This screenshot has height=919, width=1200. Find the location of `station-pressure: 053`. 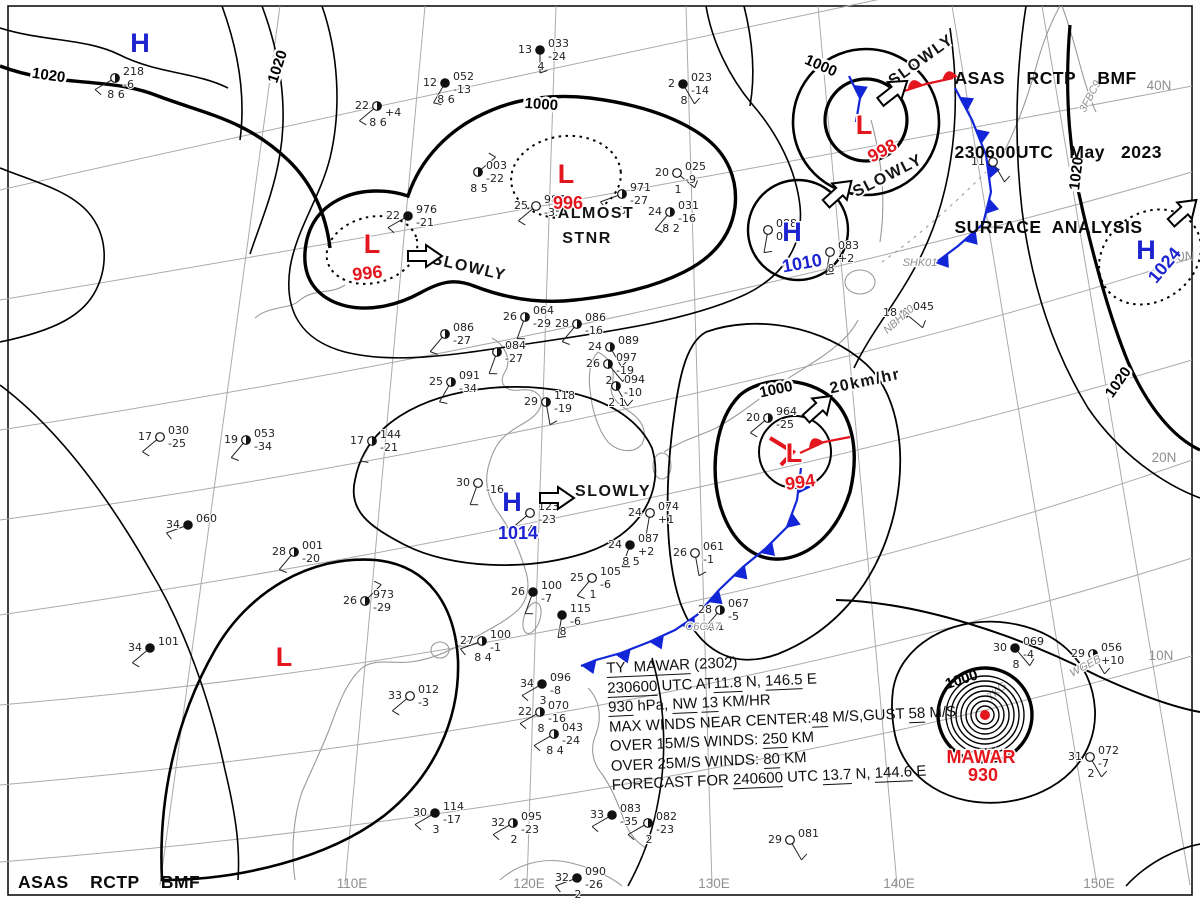

station-pressure: 053 is located at coordinates (264, 433).